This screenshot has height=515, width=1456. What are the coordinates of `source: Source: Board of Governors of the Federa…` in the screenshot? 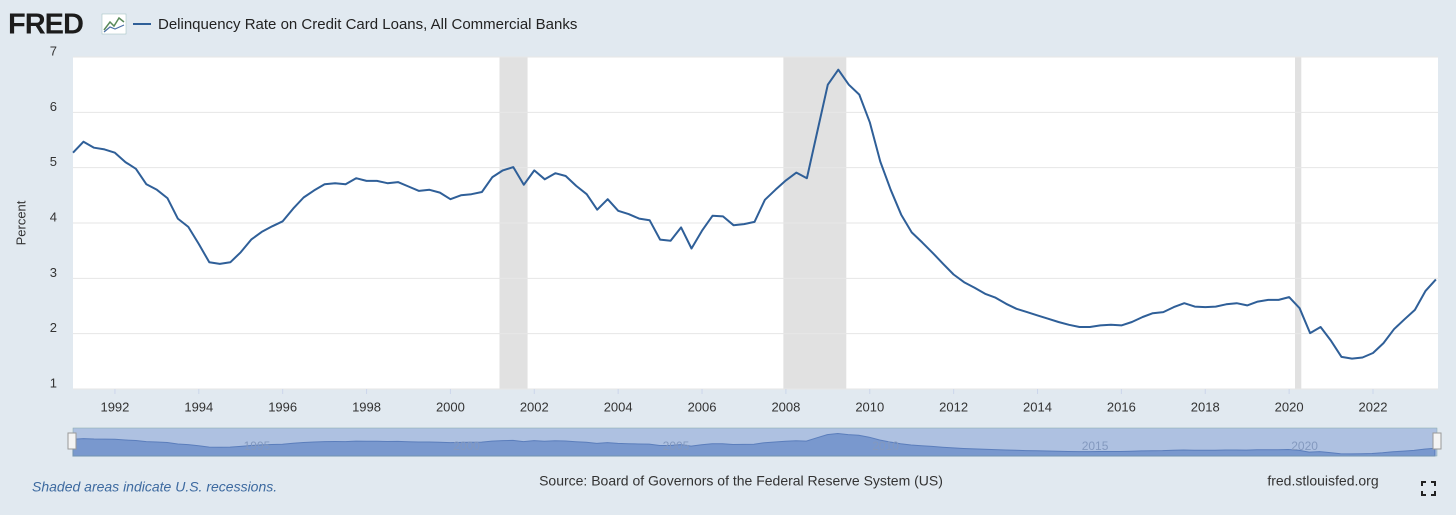 It's located at (741, 481).